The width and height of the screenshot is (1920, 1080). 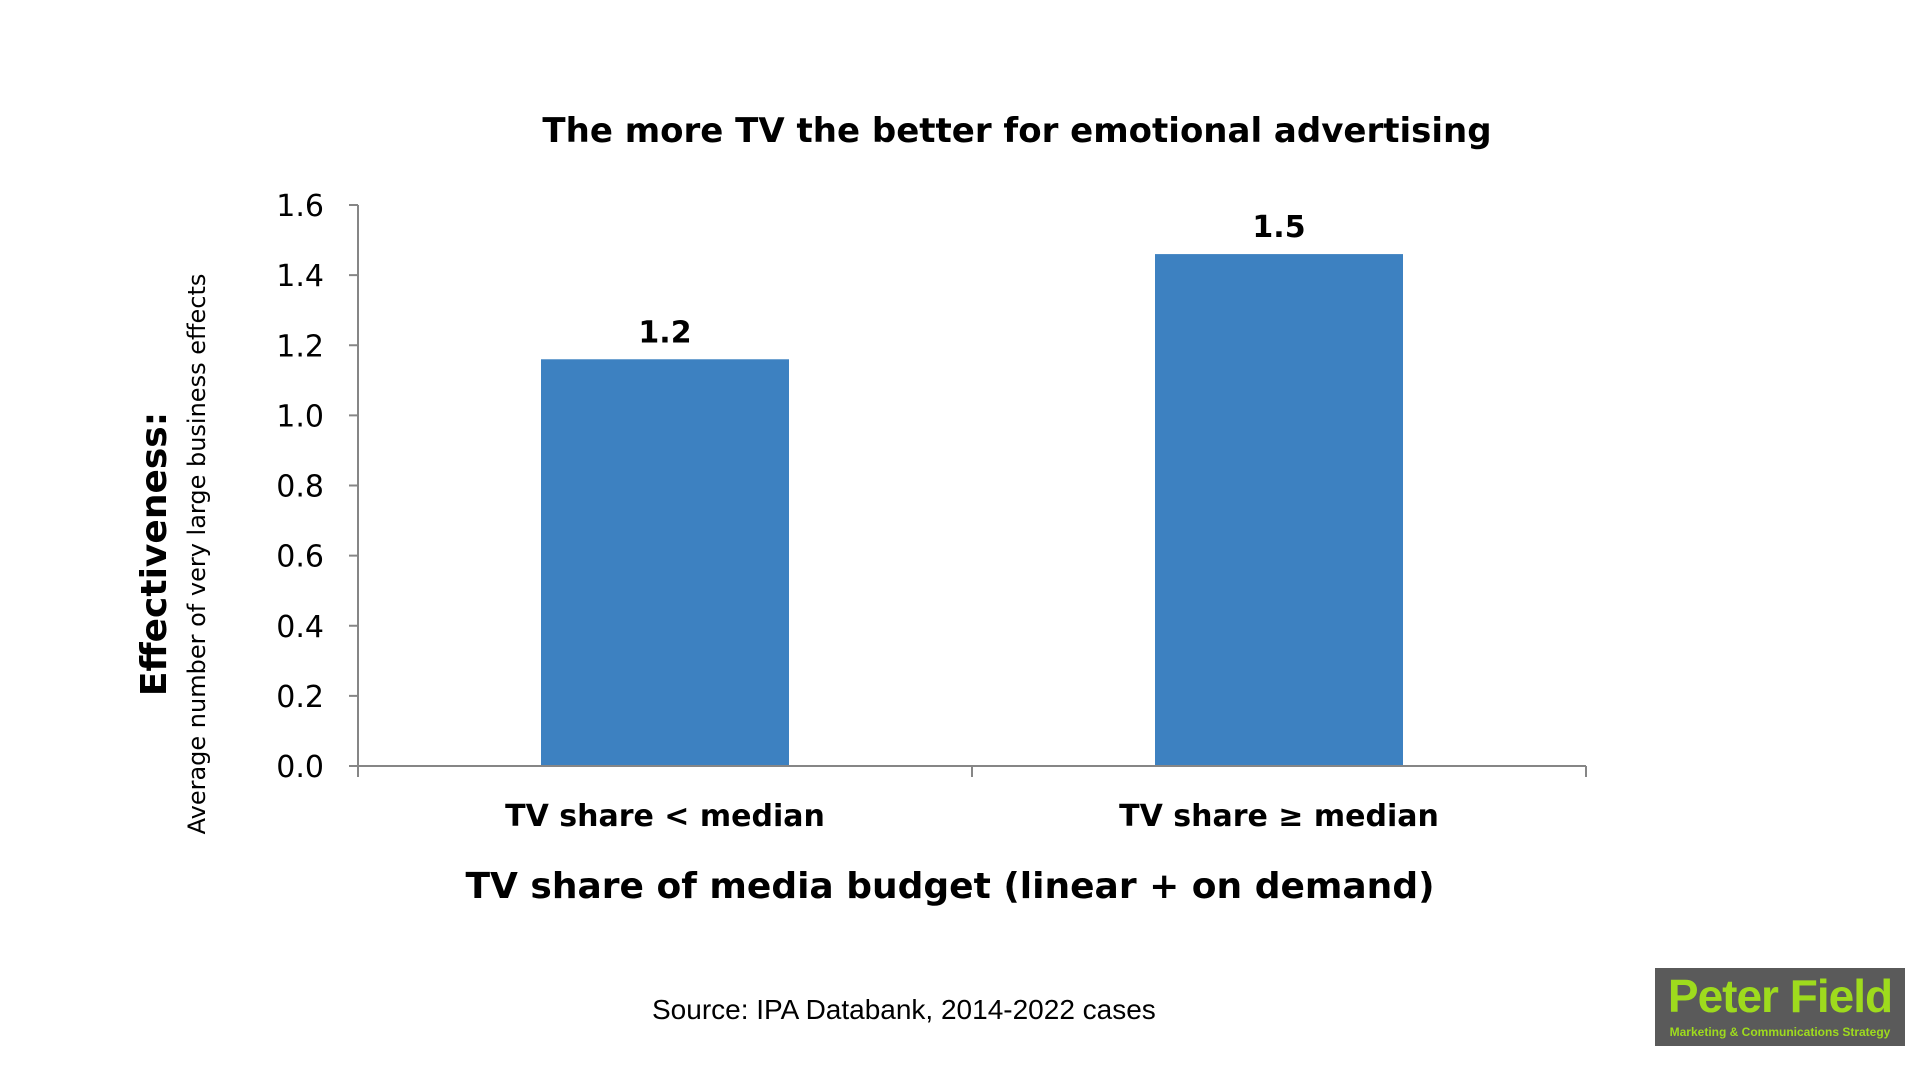 I want to click on y-tick-label: 0.6, so click(x=300, y=557).